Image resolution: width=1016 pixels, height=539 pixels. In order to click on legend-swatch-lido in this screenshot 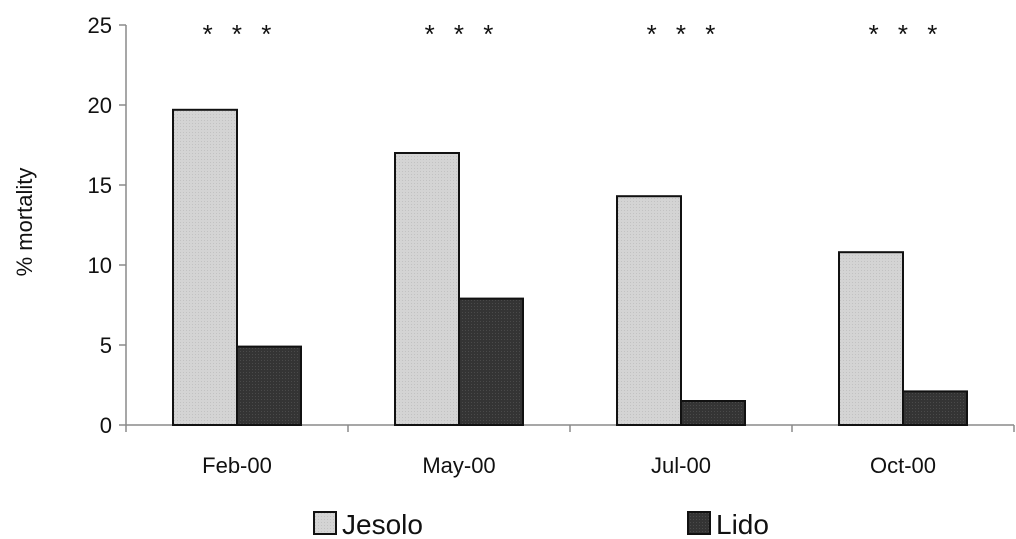, I will do `click(699, 523)`.